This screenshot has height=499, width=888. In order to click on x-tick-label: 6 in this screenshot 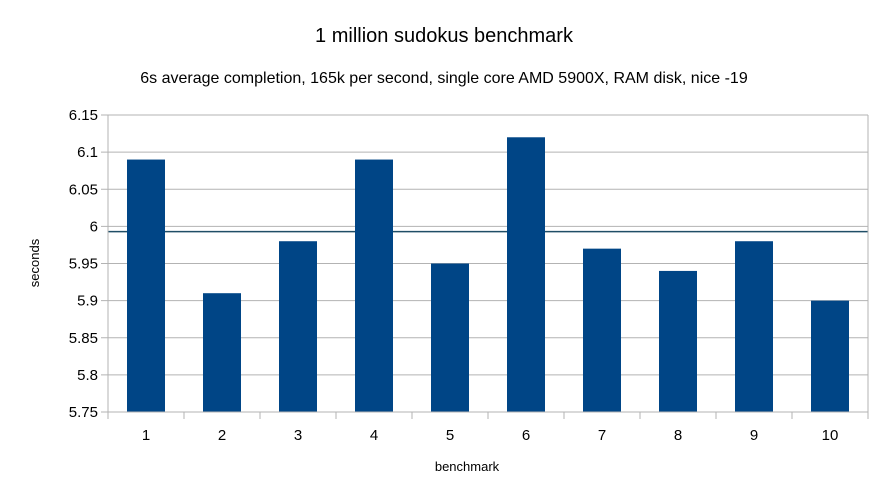, I will do `click(526, 435)`.